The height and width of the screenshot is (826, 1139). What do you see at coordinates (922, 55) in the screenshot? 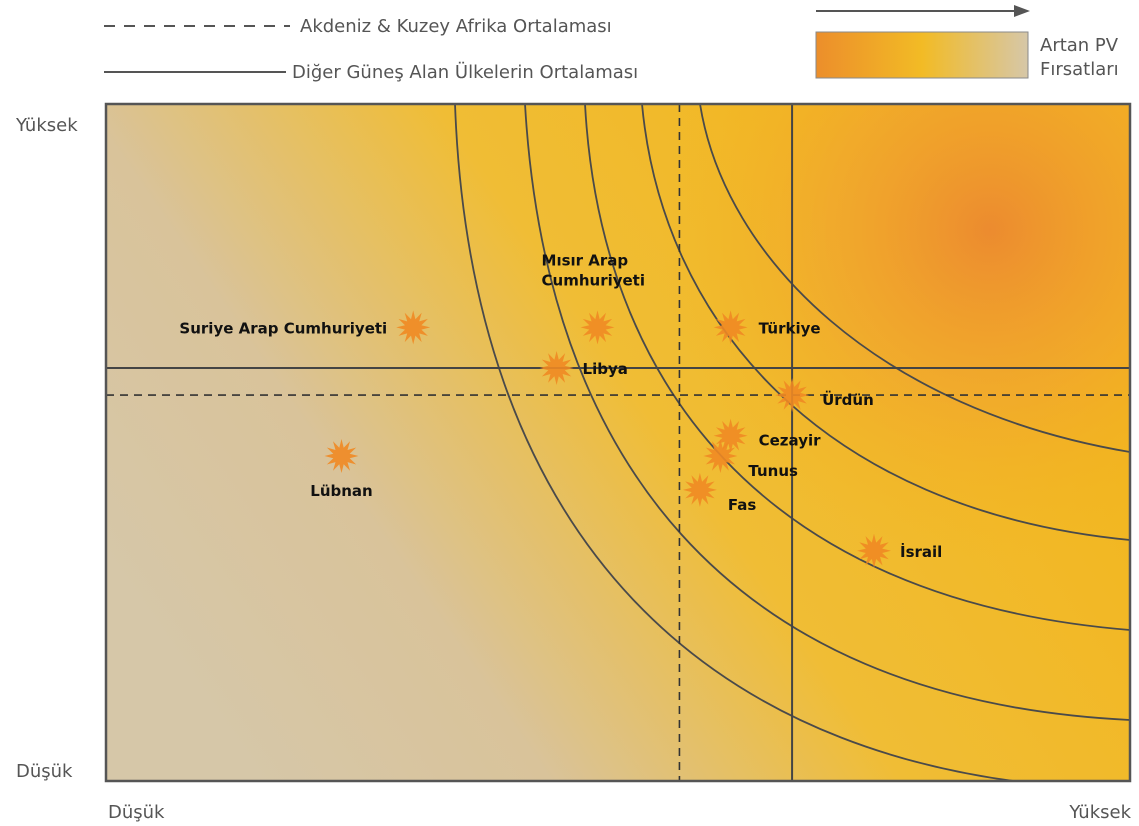
I see `gradient-legend-bar` at bounding box center [922, 55].